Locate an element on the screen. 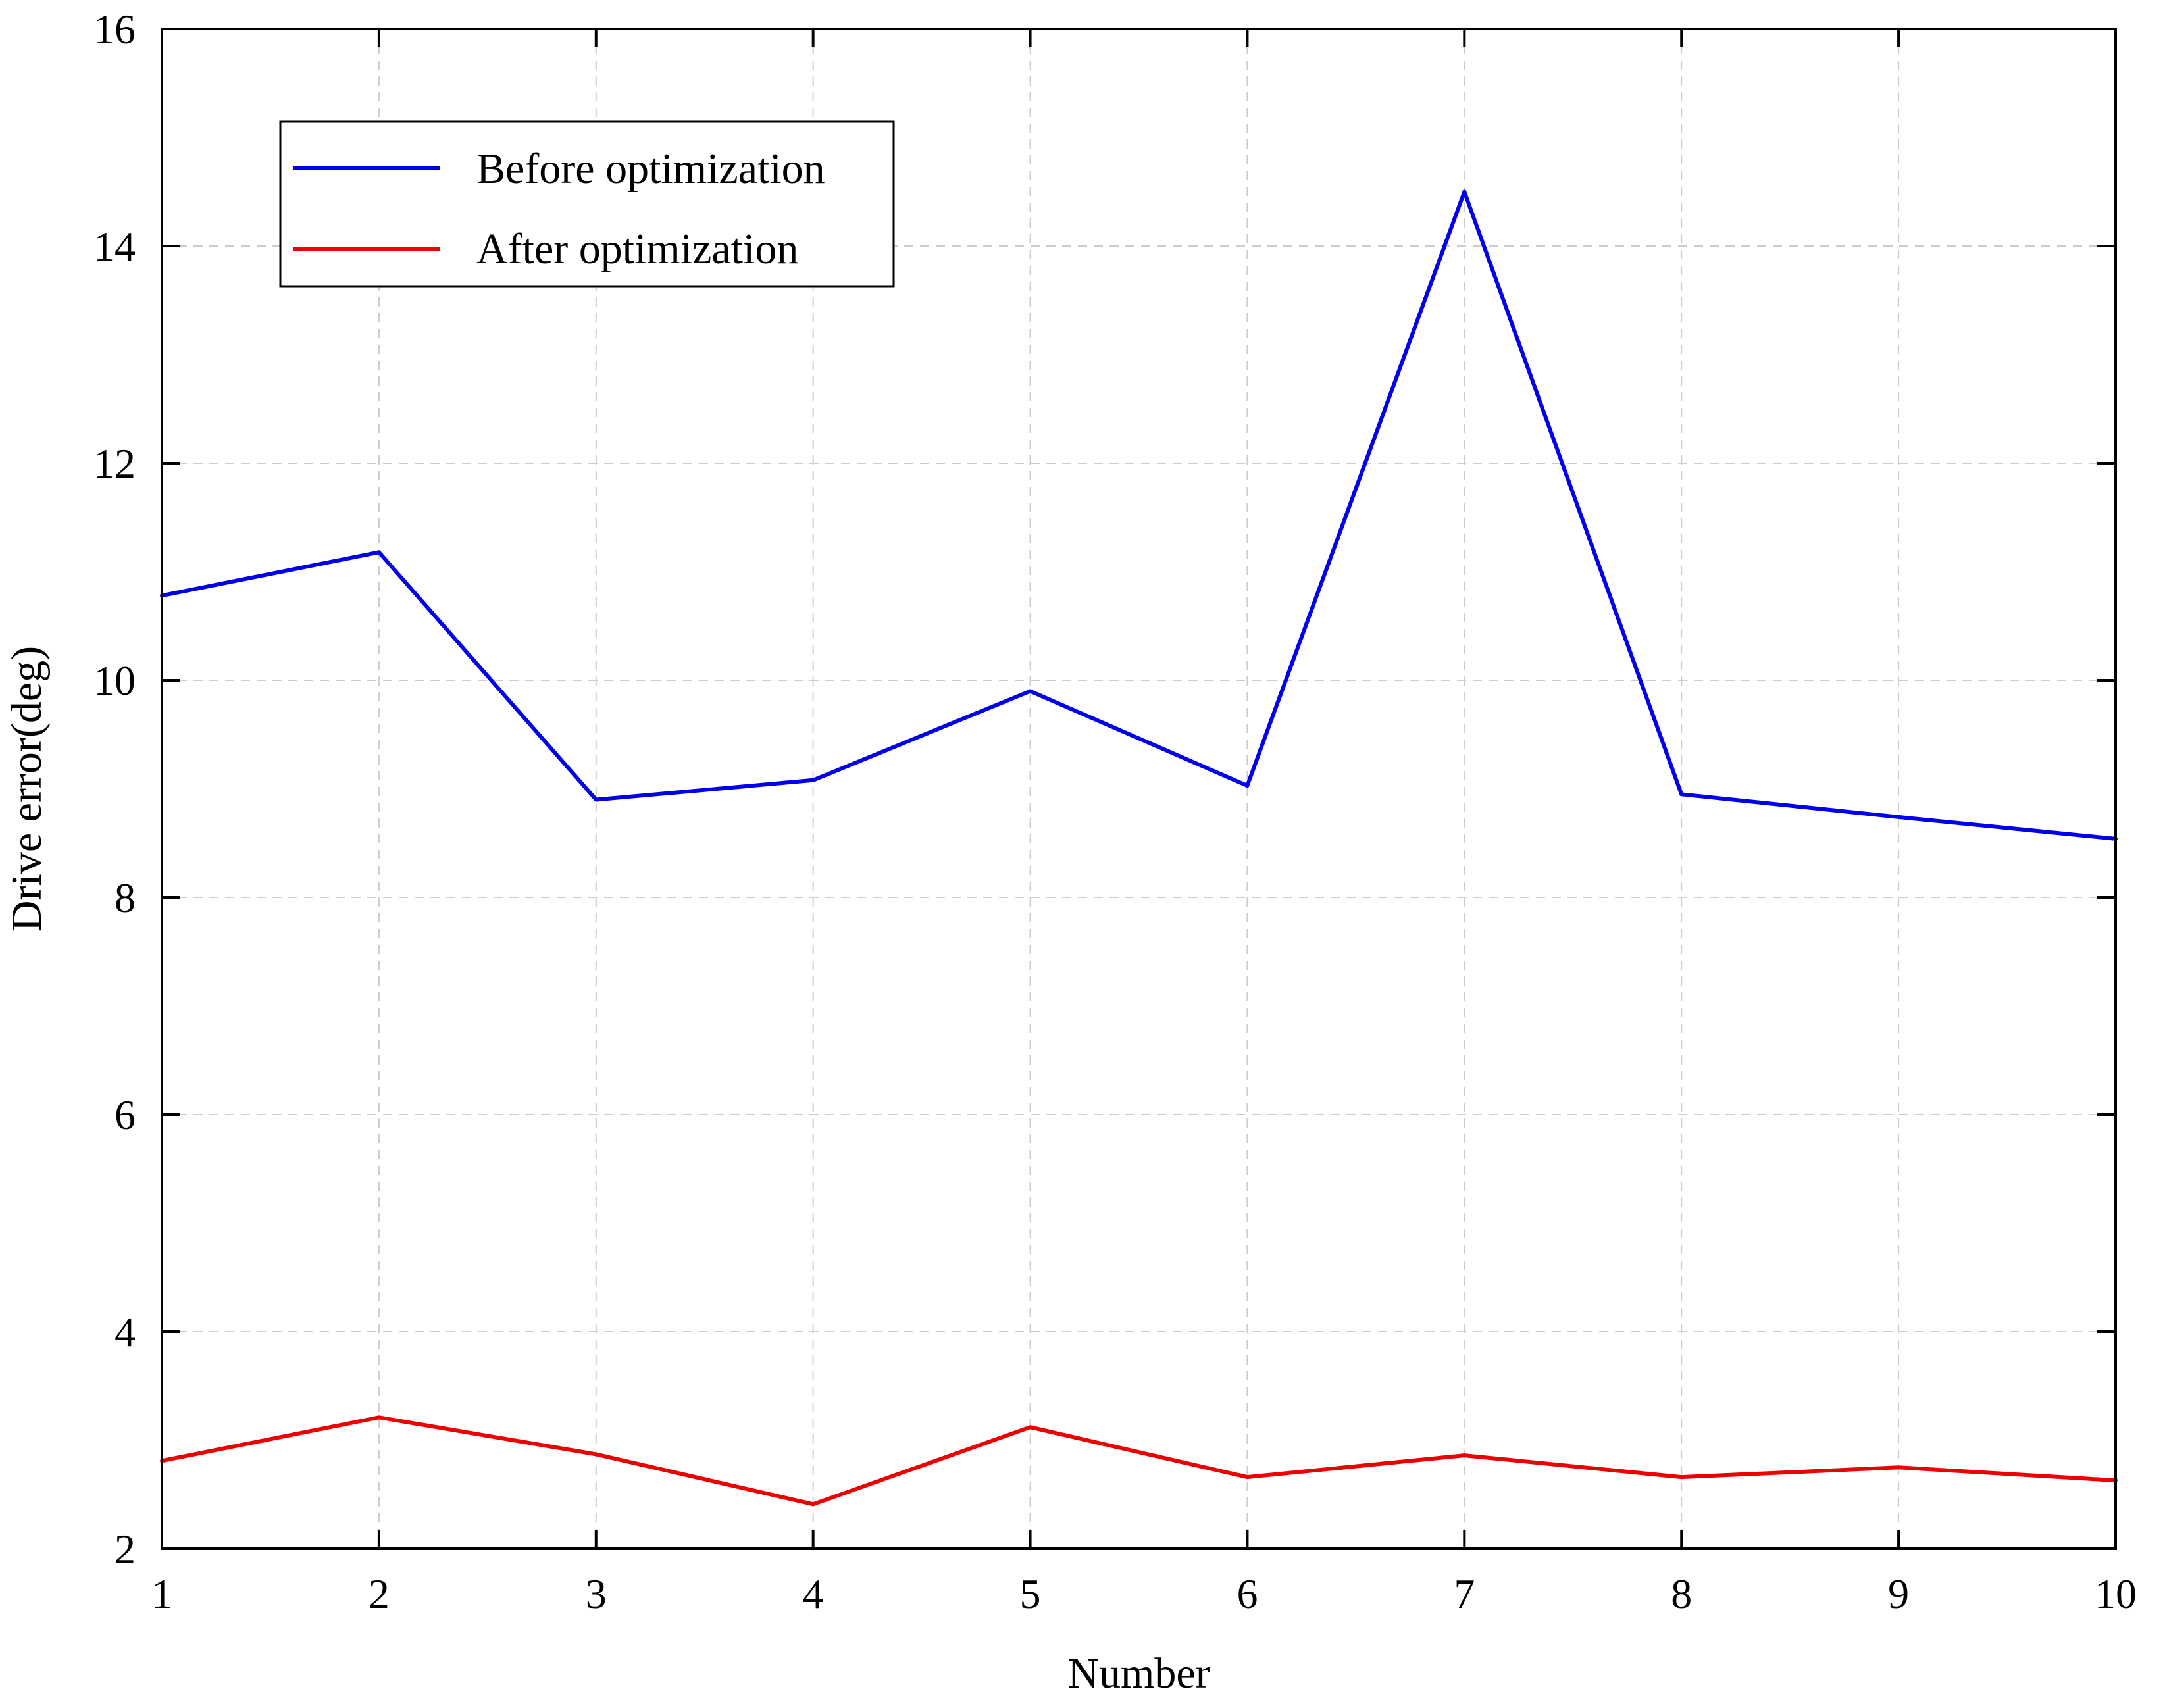 The height and width of the screenshot is (1708, 2165). legend: Before optimization After optimization is located at coordinates (587, 204).